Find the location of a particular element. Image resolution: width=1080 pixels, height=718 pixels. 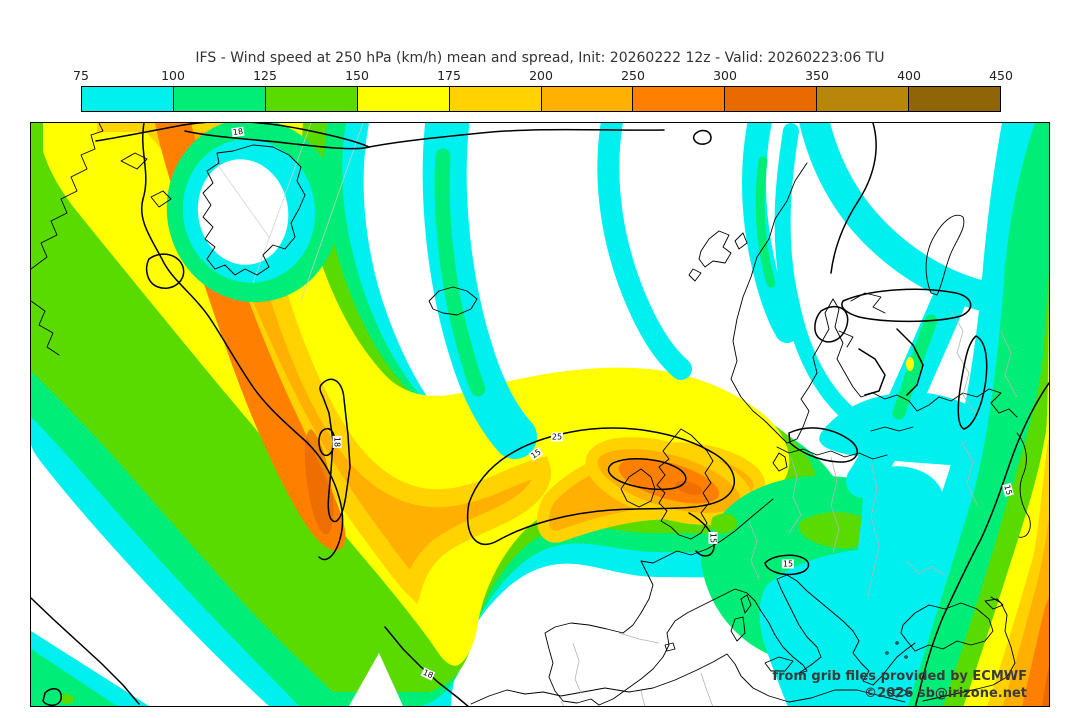

contour-label: 25 is located at coordinates (557, 437).